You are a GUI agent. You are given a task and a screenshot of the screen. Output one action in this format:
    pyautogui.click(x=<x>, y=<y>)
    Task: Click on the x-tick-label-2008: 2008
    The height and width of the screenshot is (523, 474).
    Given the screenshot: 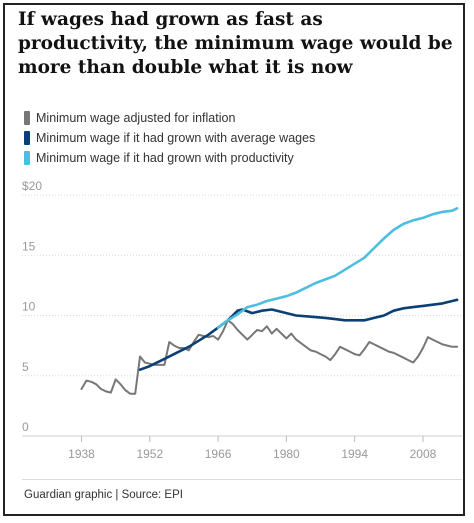 What is the action you would take?
    pyautogui.click(x=423, y=454)
    